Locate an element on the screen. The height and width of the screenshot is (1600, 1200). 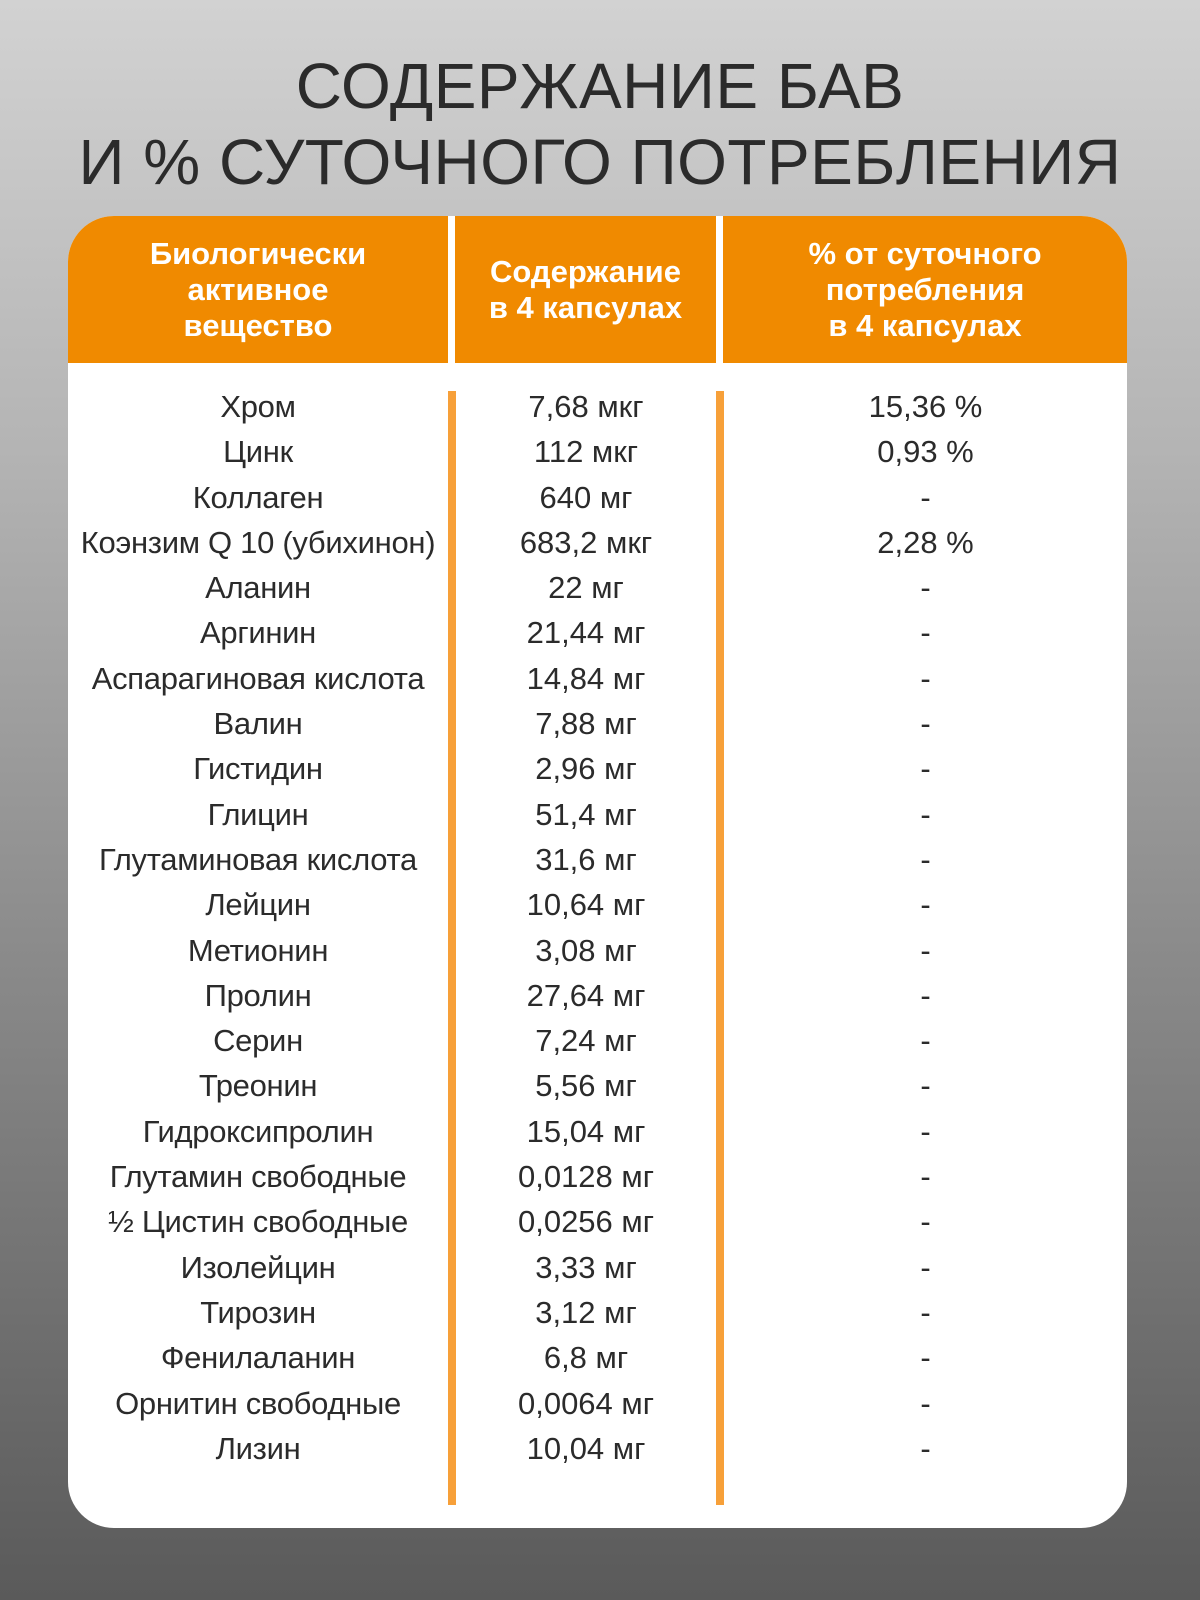
cell-content: 6,8 мг is located at coordinates (586, 1358).